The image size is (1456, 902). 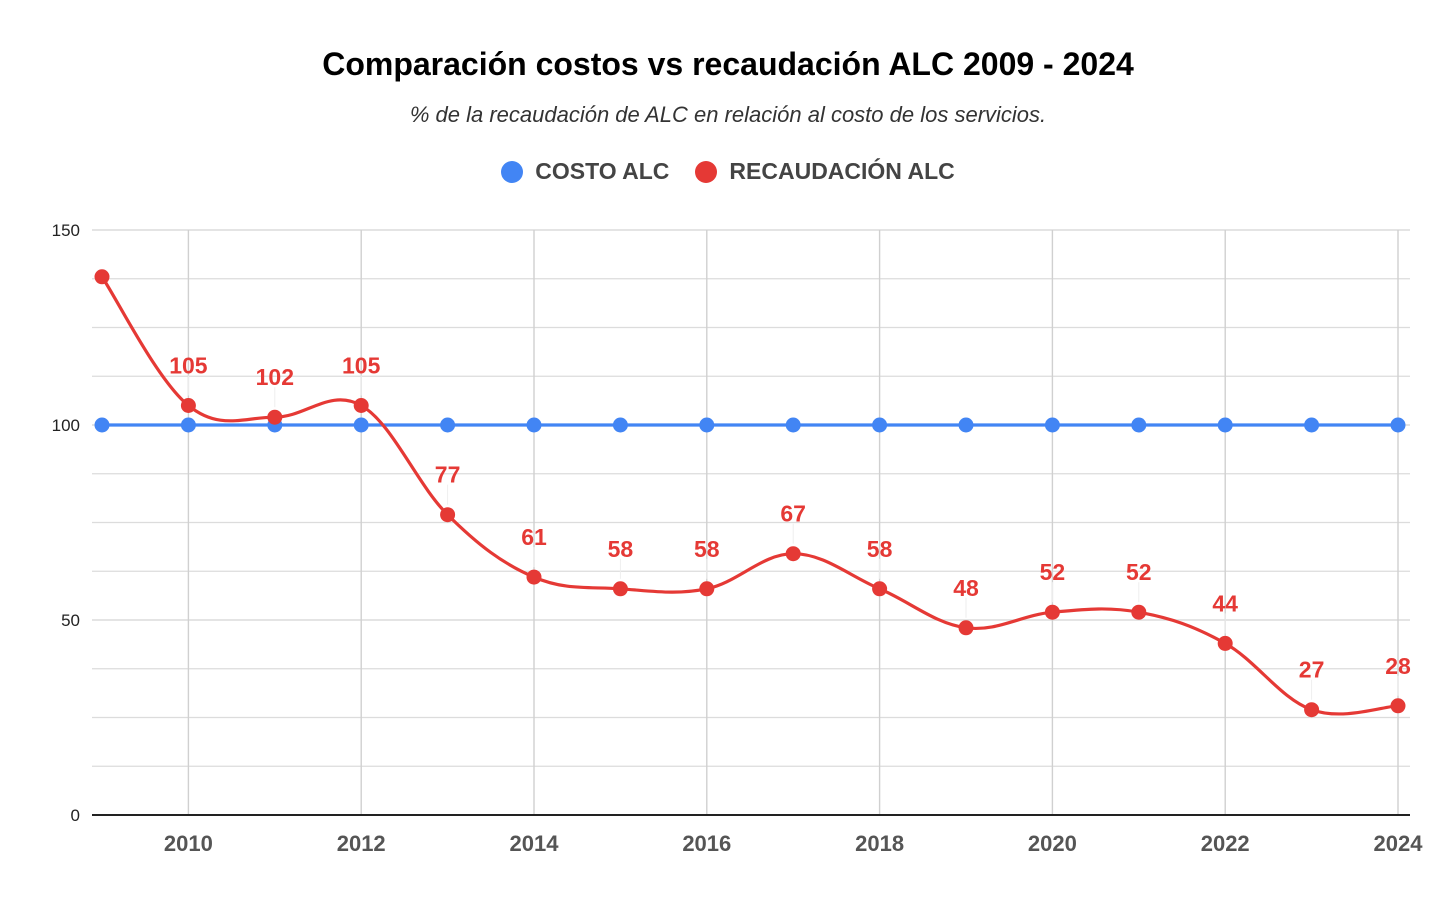 I want to click on data-label-recaudacion: 28, so click(x=1398, y=666).